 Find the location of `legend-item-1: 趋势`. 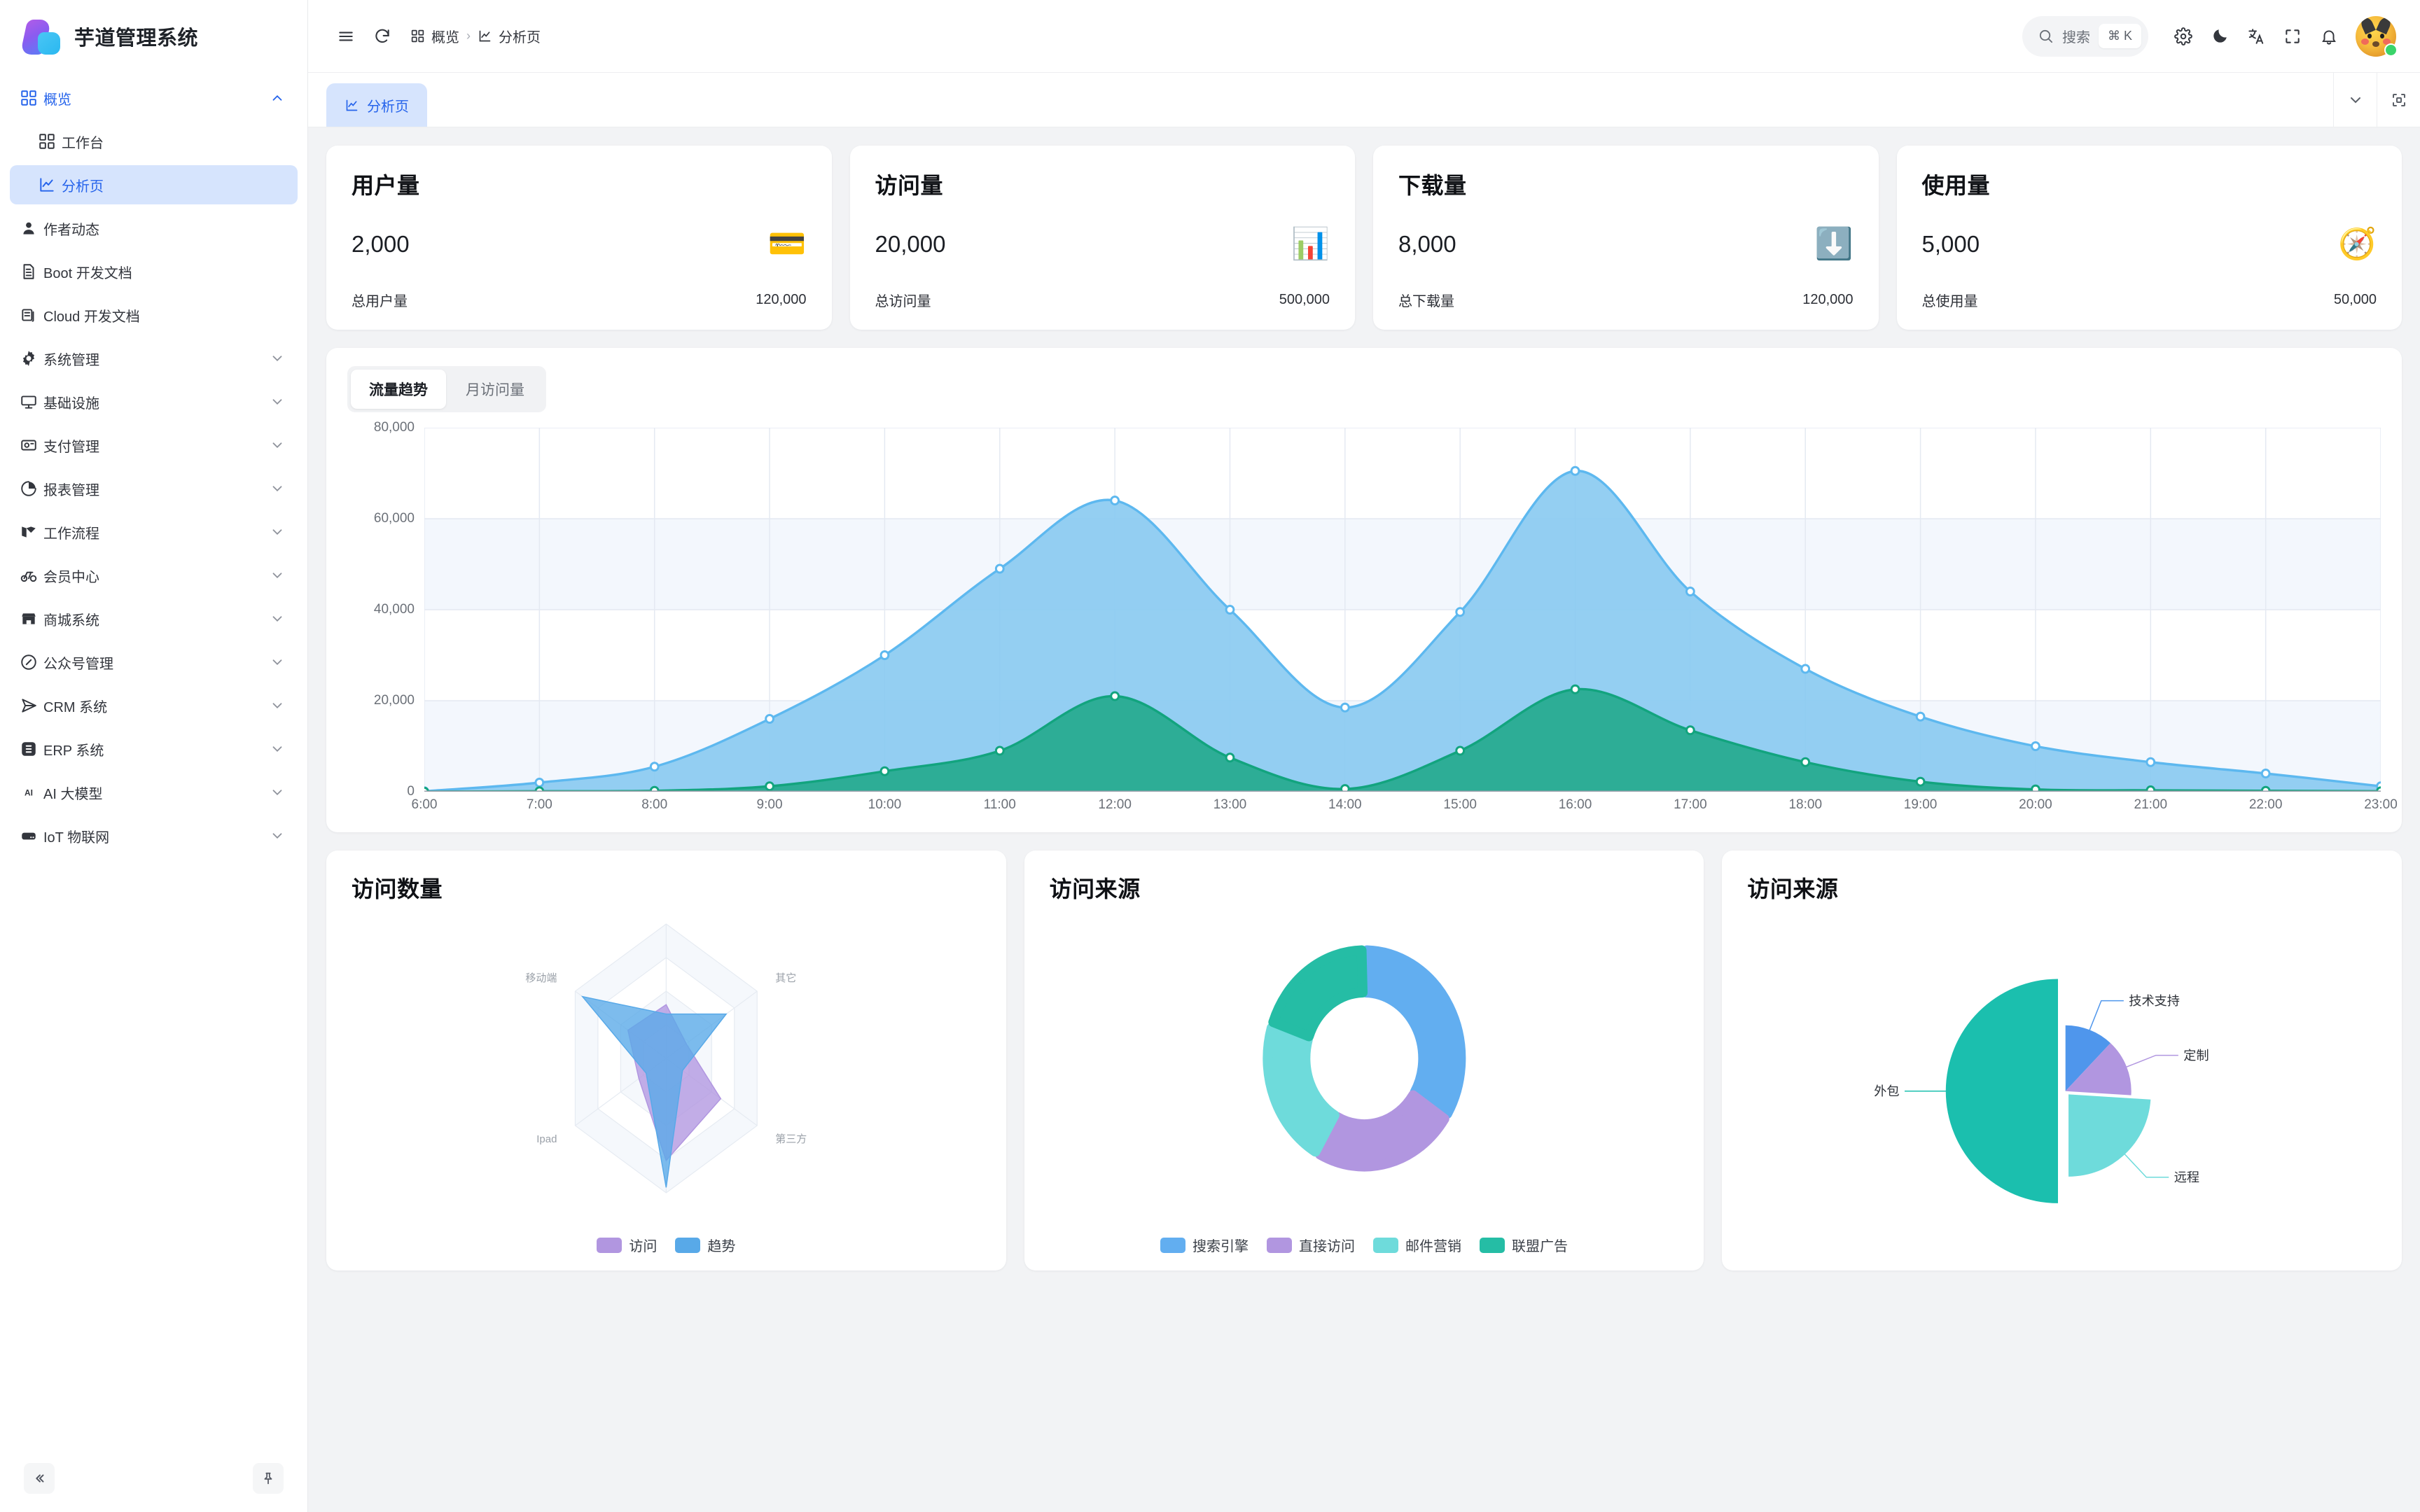

legend-item-1: 趋势 is located at coordinates (705, 1245).